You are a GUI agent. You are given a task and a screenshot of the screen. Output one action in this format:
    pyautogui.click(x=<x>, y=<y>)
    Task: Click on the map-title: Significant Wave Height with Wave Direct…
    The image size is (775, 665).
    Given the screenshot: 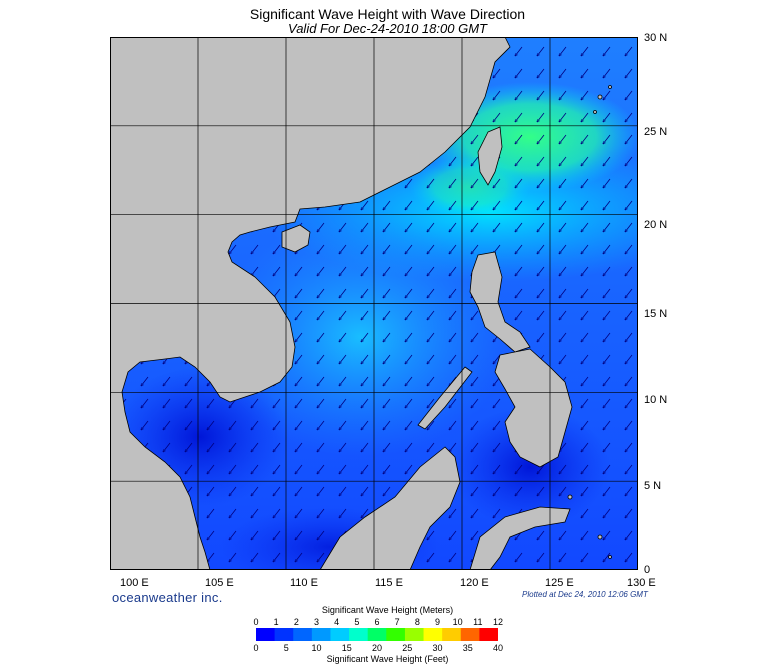 What is the action you would take?
    pyautogui.click(x=387, y=14)
    